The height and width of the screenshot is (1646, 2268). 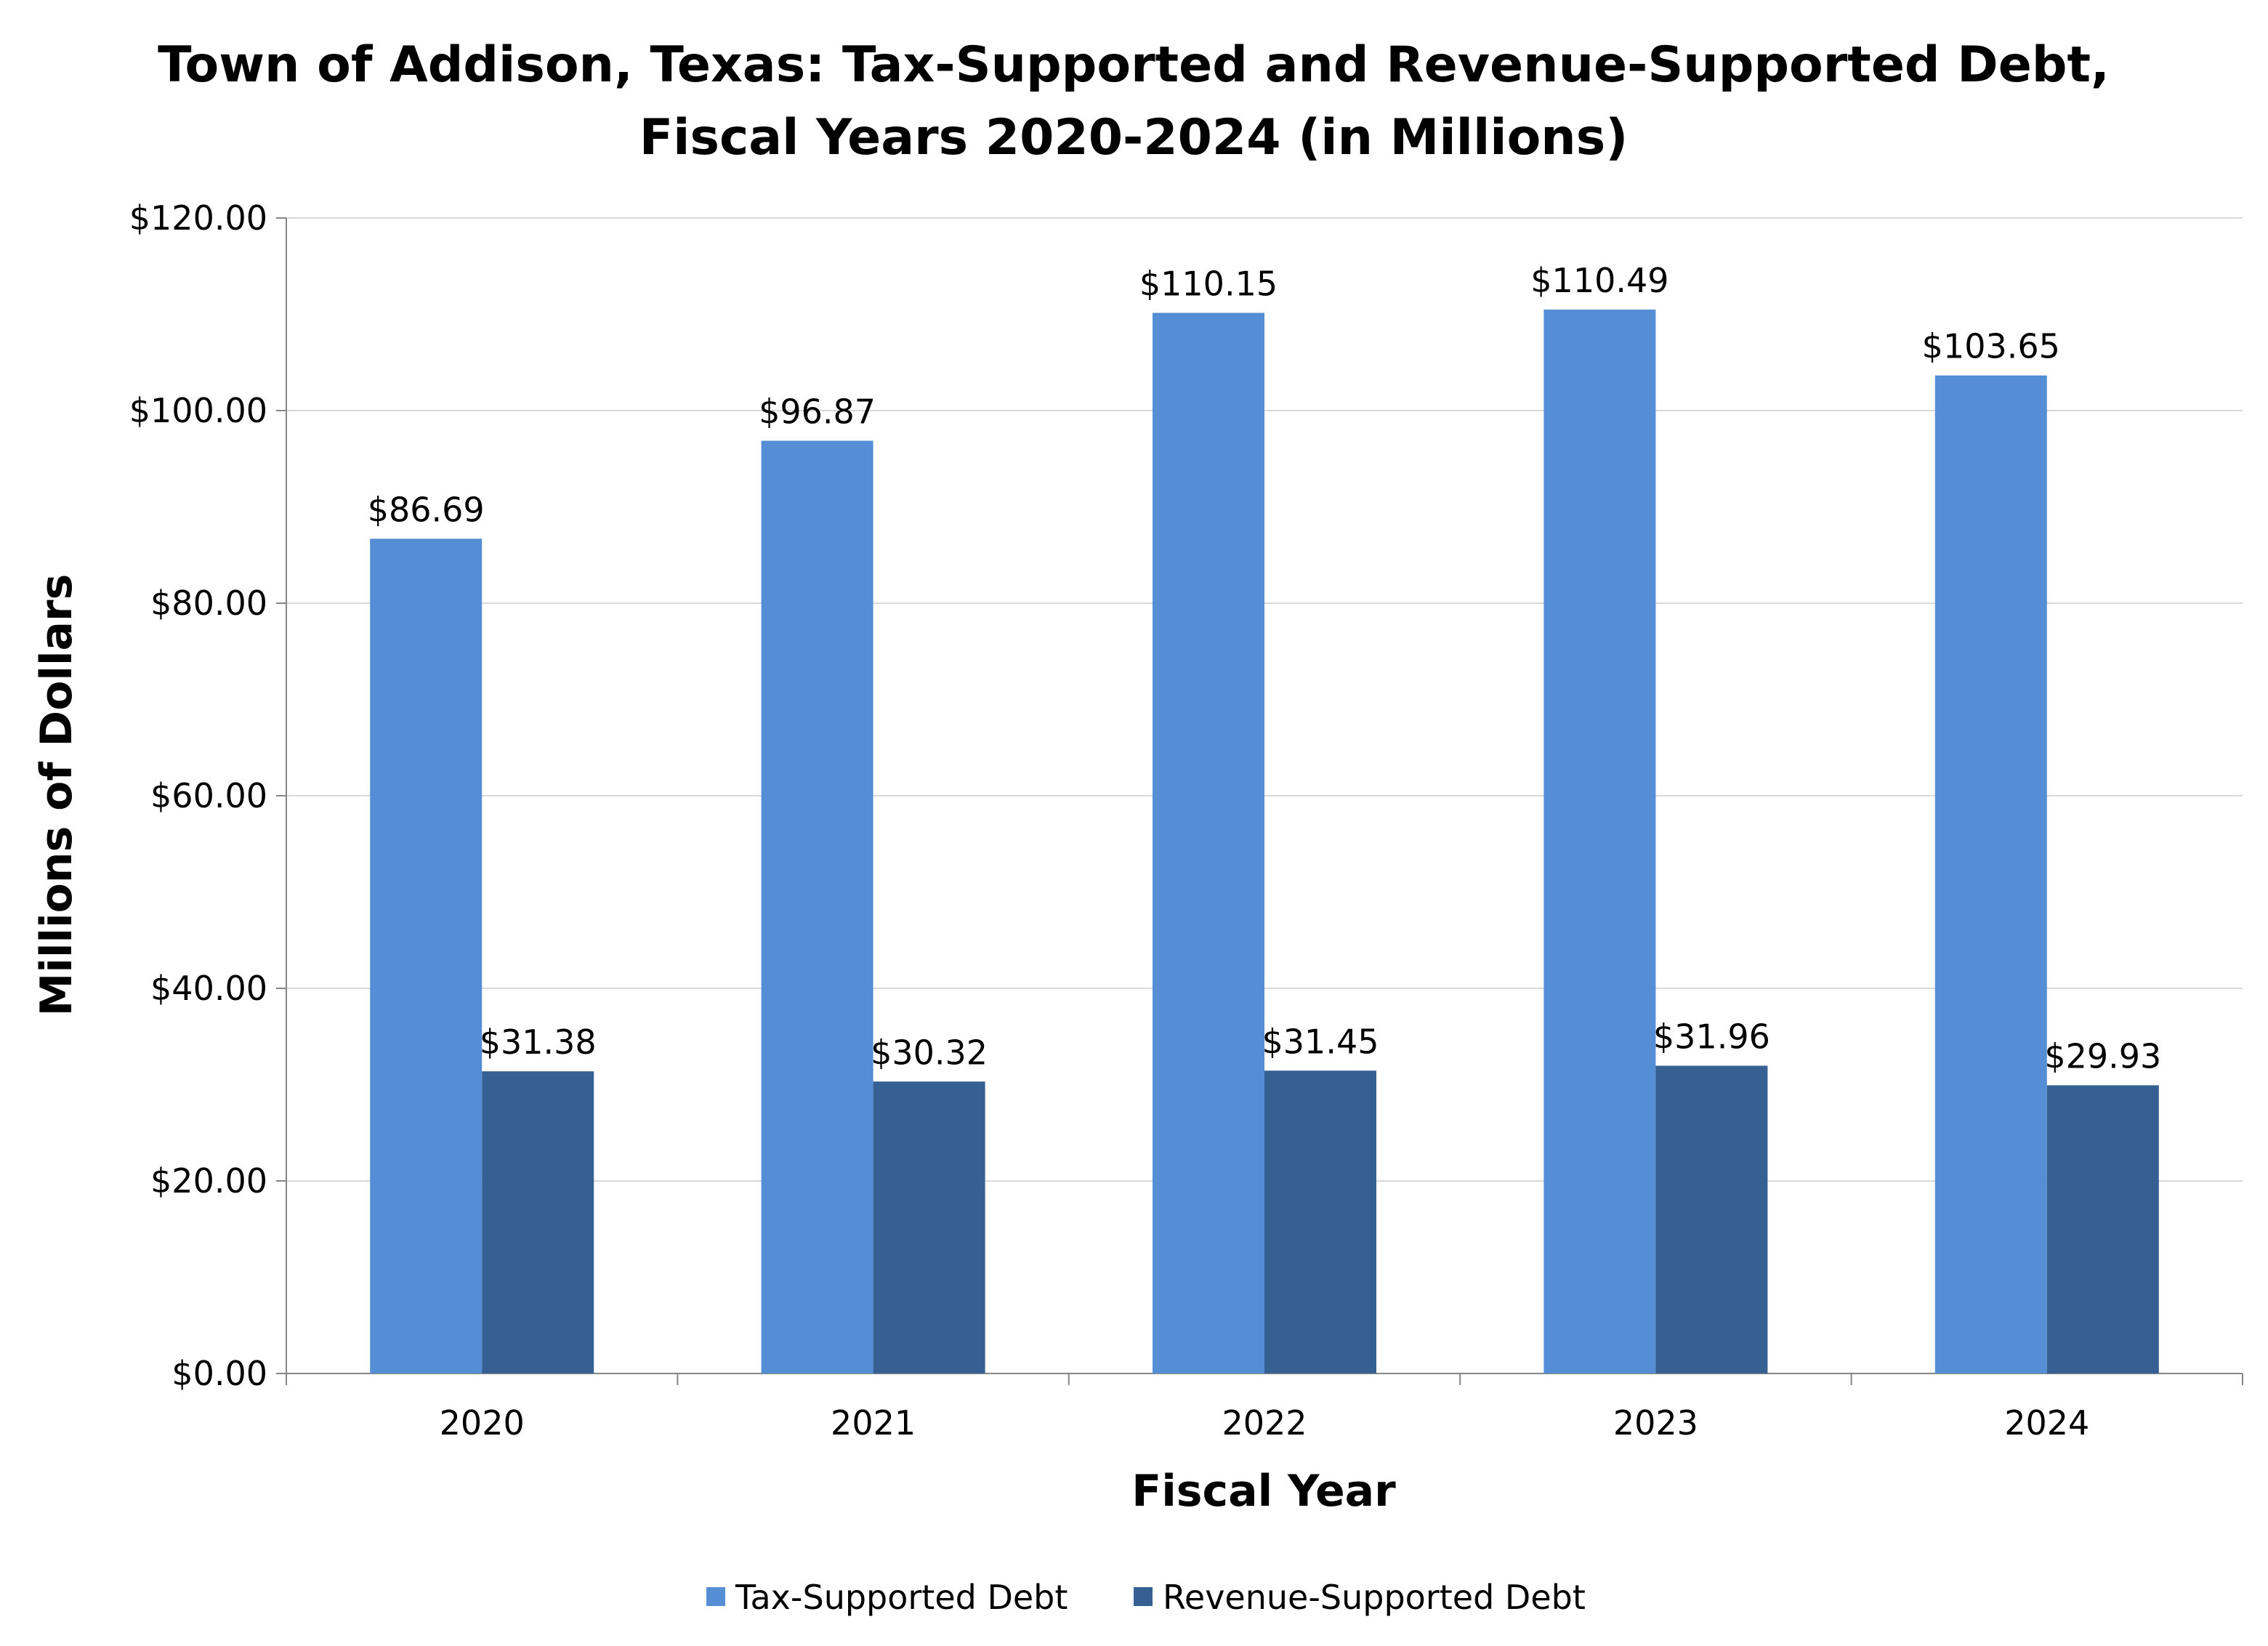 What do you see at coordinates (1320, 1221) in the screenshot?
I see `bar-revenue-supported-debt-2022` at bounding box center [1320, 1221].